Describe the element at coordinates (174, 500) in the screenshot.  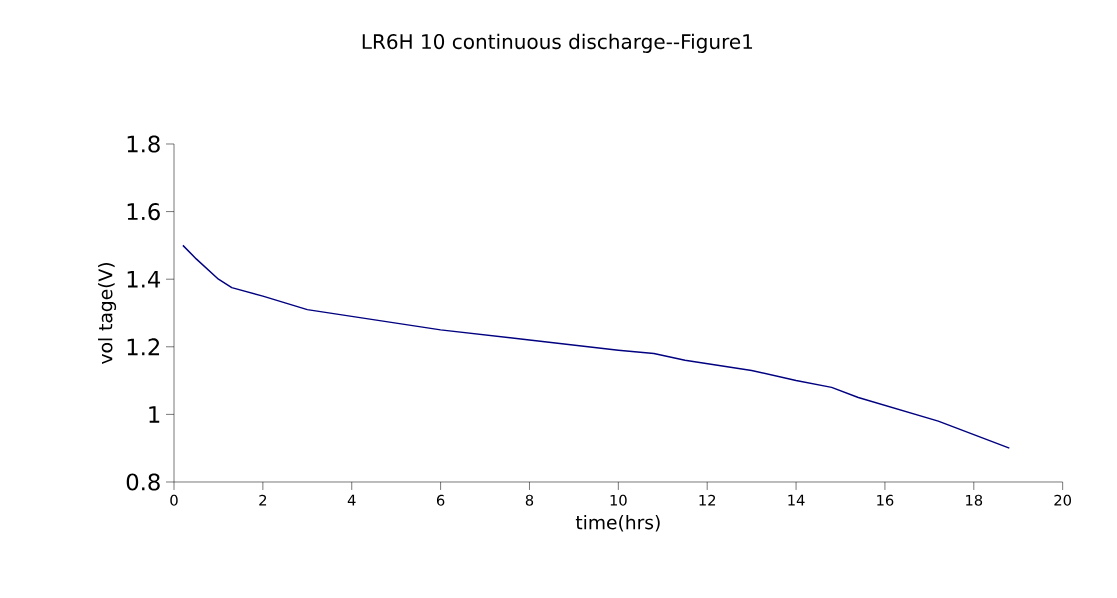
I see `x-tick-label: 0` at that location.